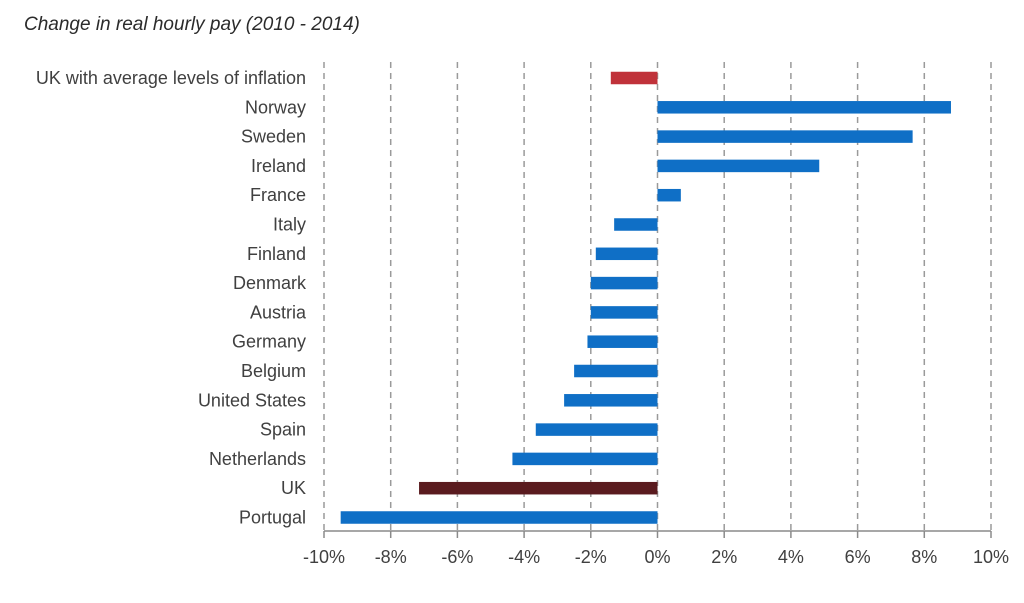 Image resolution: width=1024 pixels, height=603 pixels. What do you see at coordinates (524, 557) in the screenshot?
I see `x-tick-label: -4%` at bounding box center [524, 557].